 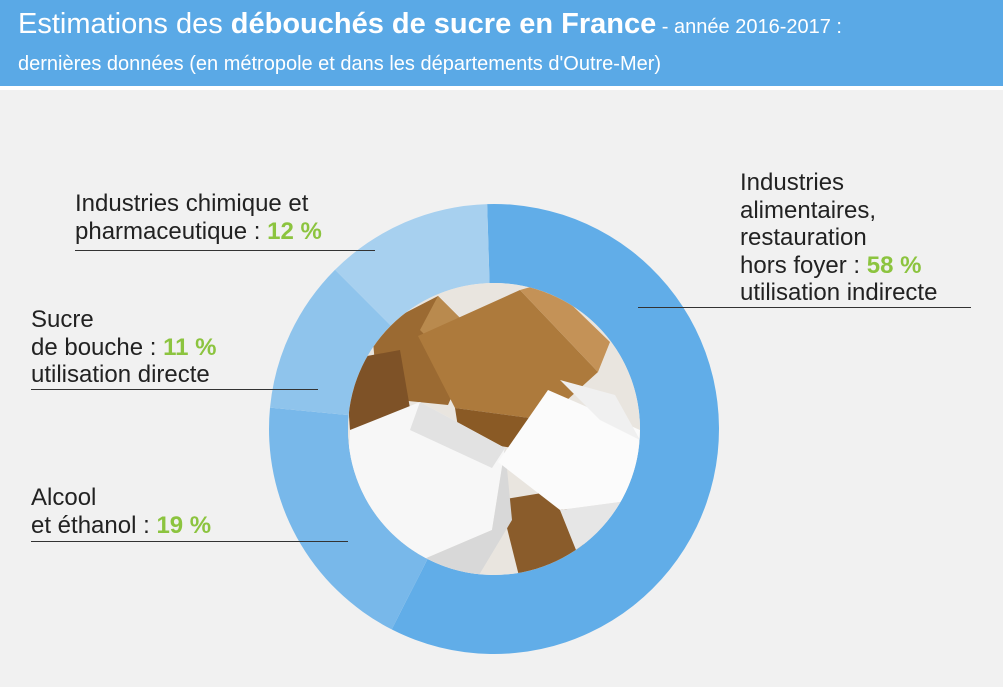 What do you see at coordinates (803, 265) in the screenshot?
I see `label-line: hors foyer :` at bounding box center [803, 265].